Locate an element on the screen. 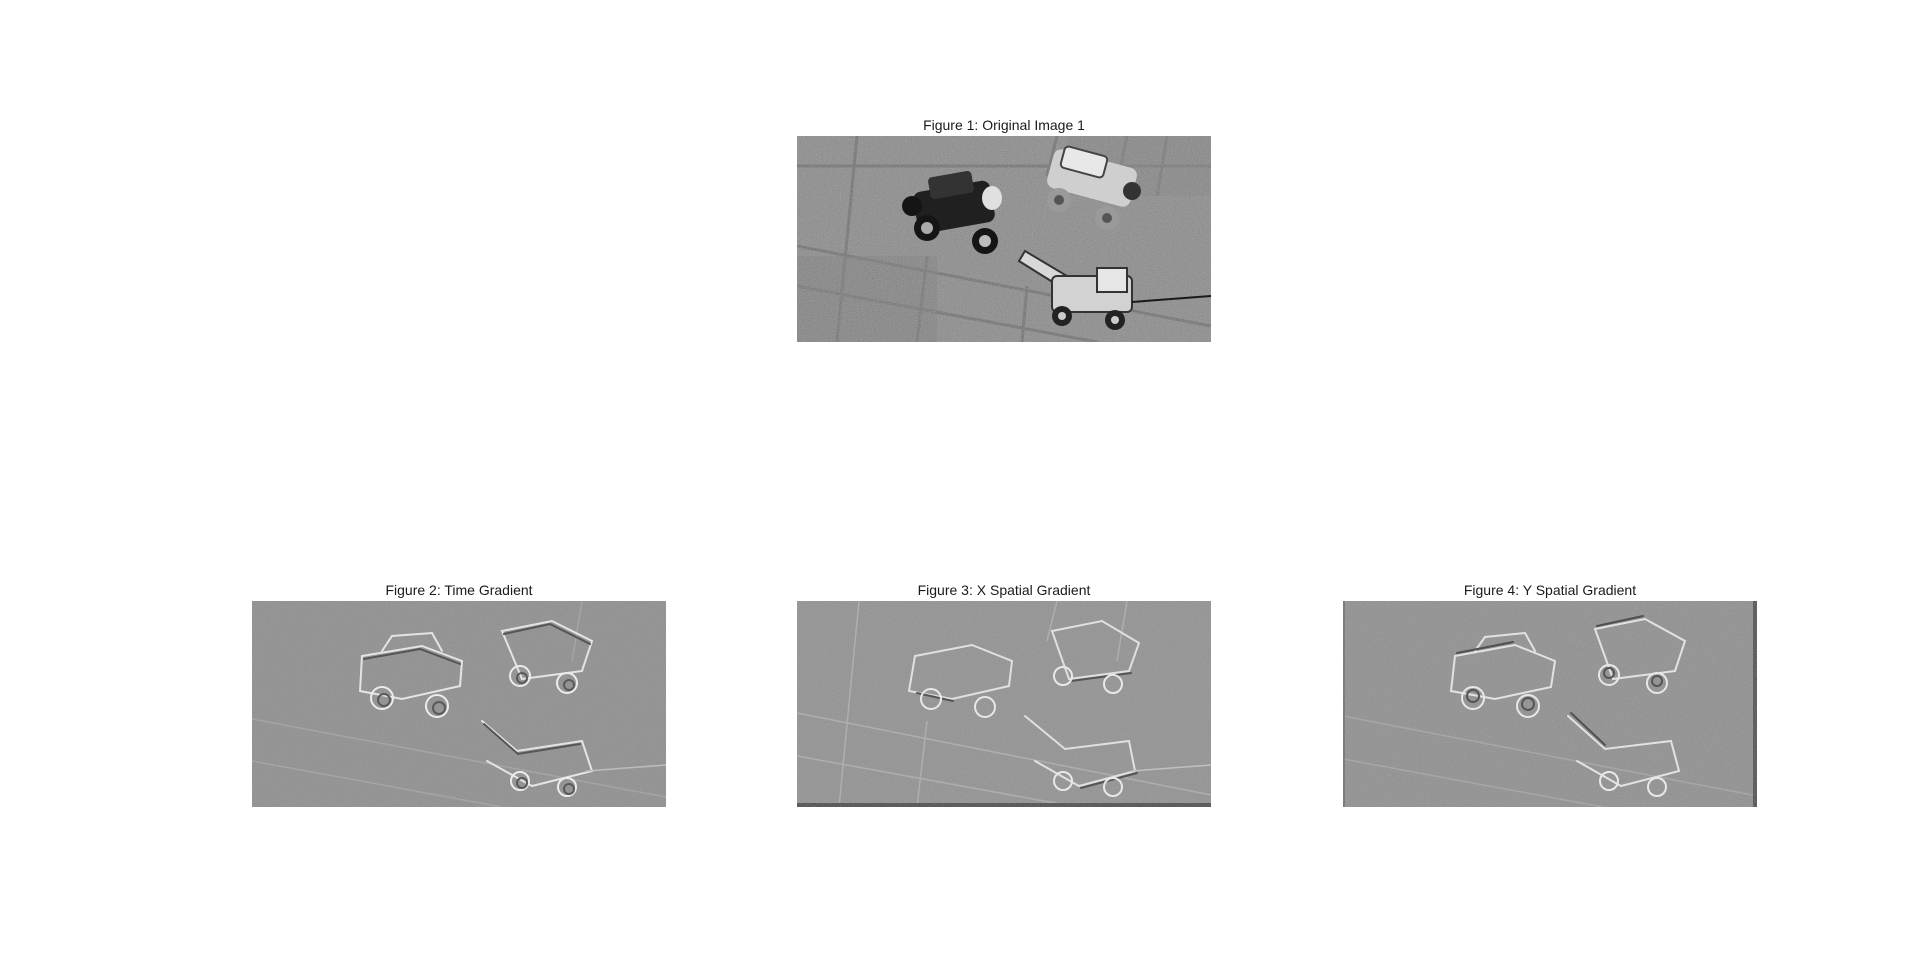  figure-2-image is located at coordinates (459, 704).